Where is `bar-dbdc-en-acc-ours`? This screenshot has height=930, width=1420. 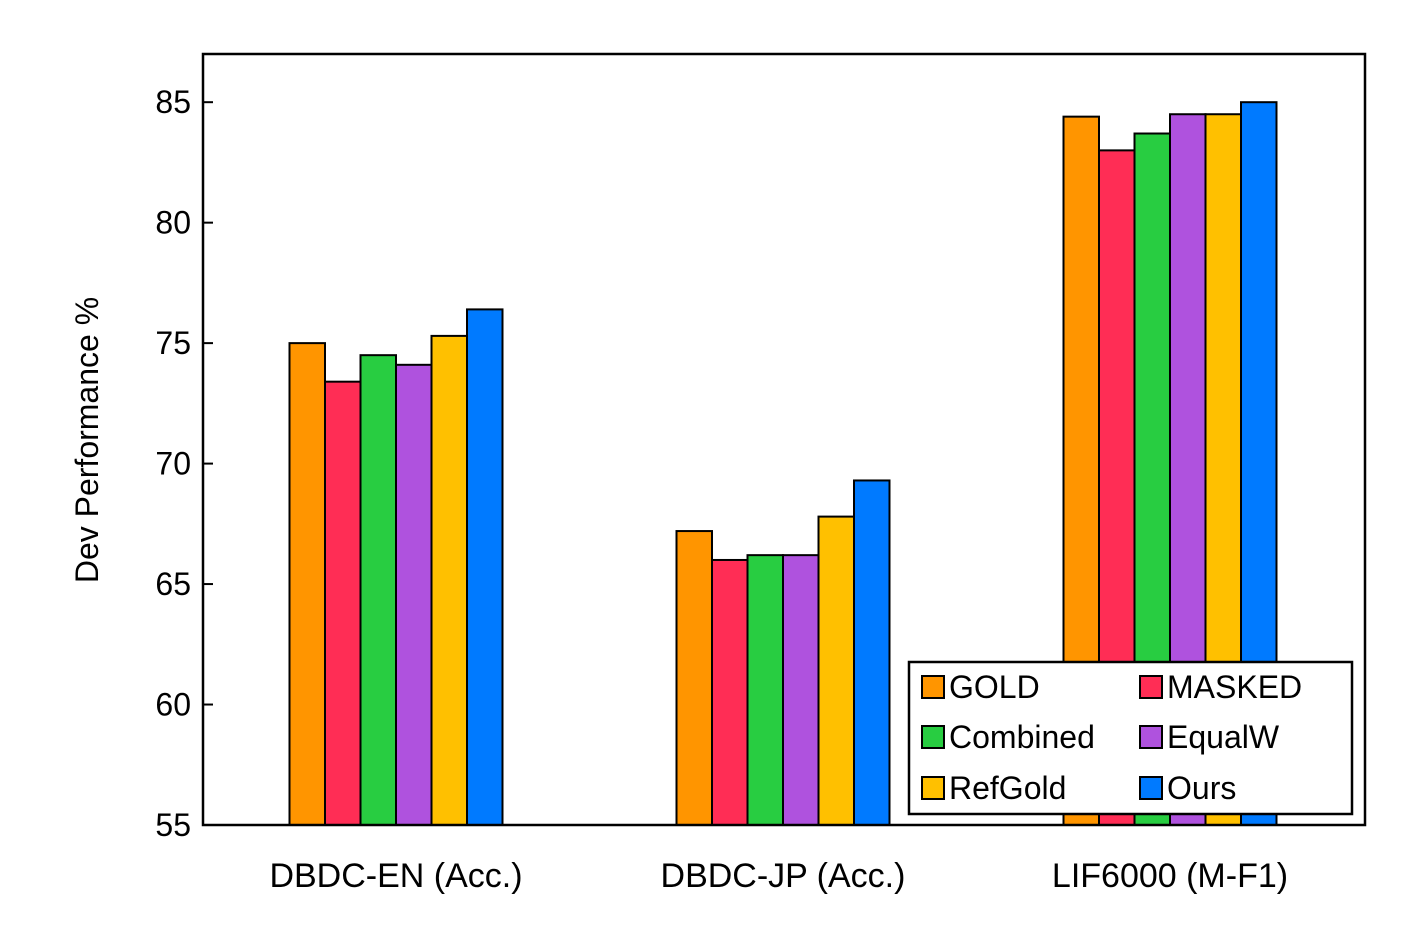 bar-dbdc-en-acc-ours is located at coordinates (485, 567).